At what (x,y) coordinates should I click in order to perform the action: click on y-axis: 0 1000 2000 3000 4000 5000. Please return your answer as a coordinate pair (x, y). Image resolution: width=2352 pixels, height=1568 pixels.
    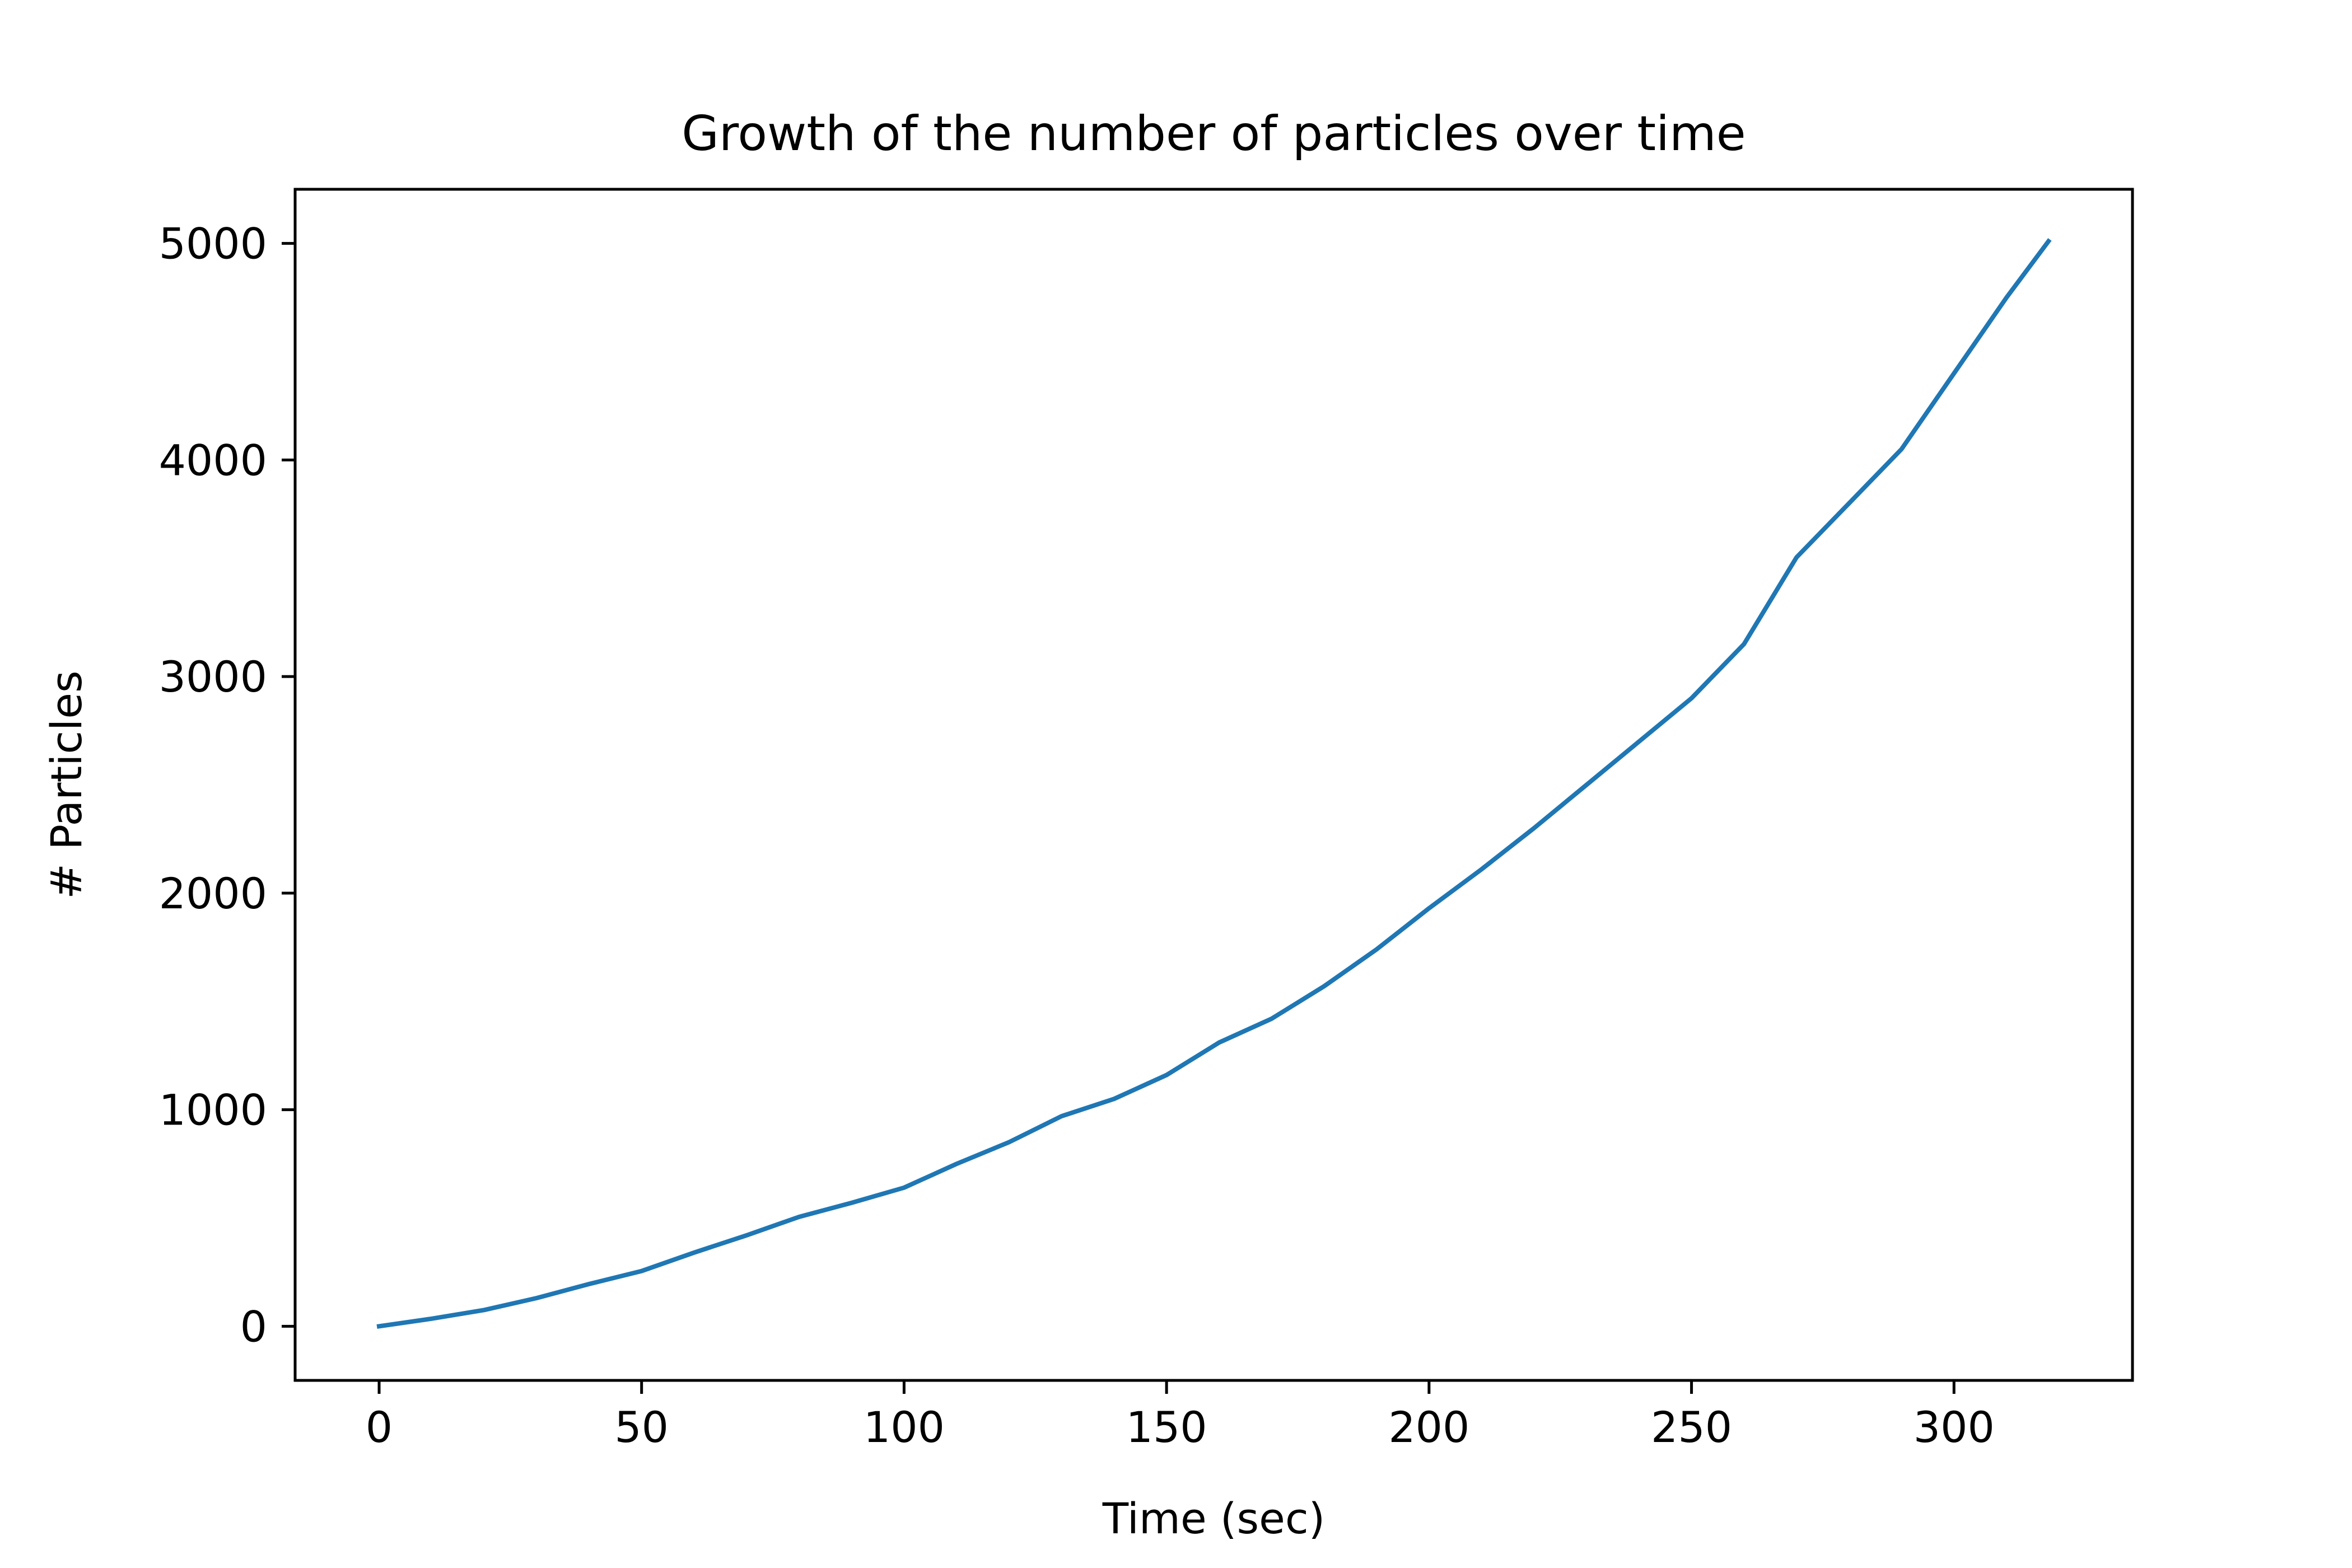
    Looking at the image, I should click on (227, 785).